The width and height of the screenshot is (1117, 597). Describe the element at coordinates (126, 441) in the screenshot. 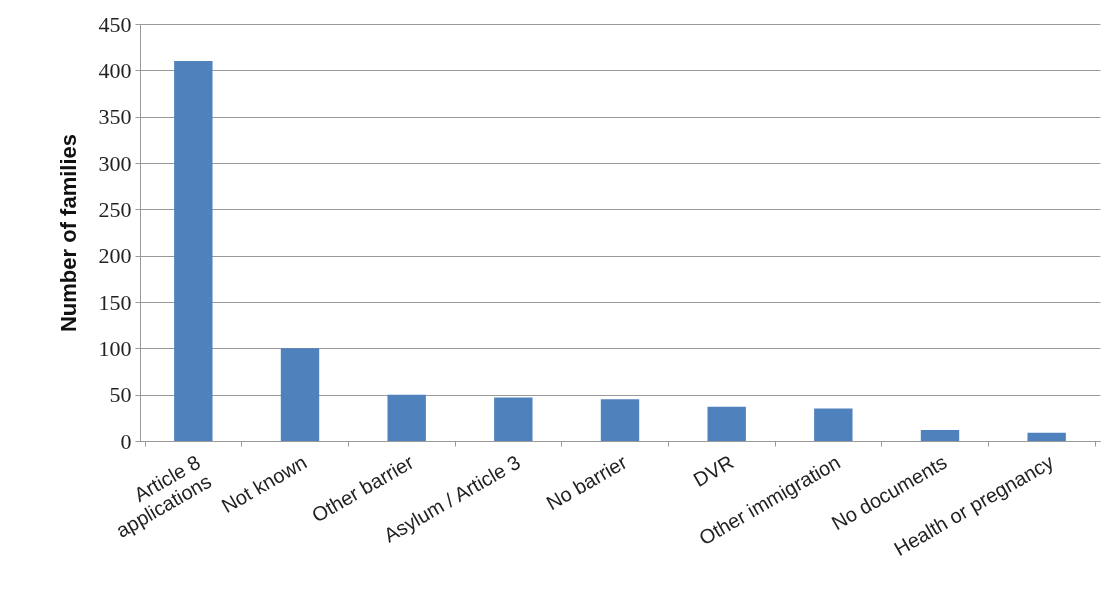

I see `y-tick-label: 0` at that location.